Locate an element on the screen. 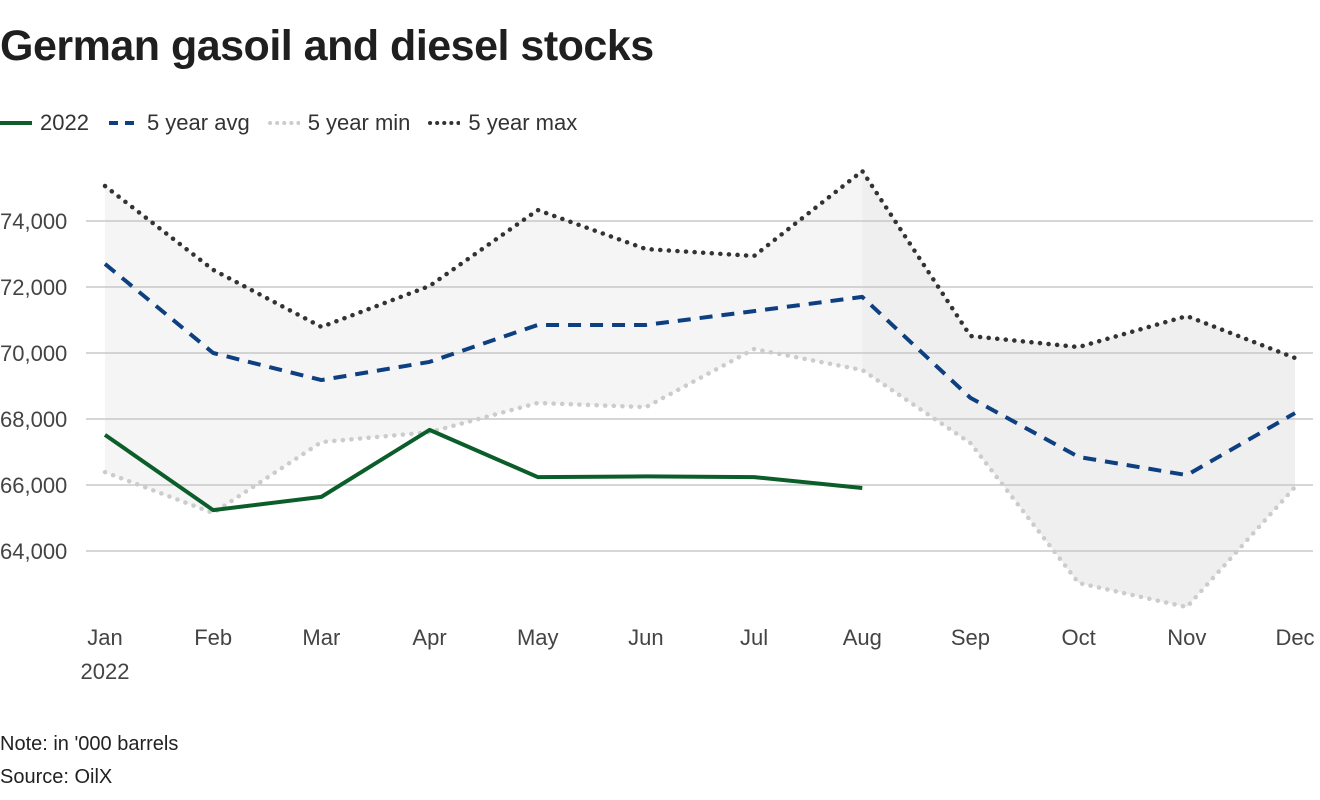 The width and height of the screenshot is (1320, 800). x-tick-label: Jul is located at coordinates (754, 637).